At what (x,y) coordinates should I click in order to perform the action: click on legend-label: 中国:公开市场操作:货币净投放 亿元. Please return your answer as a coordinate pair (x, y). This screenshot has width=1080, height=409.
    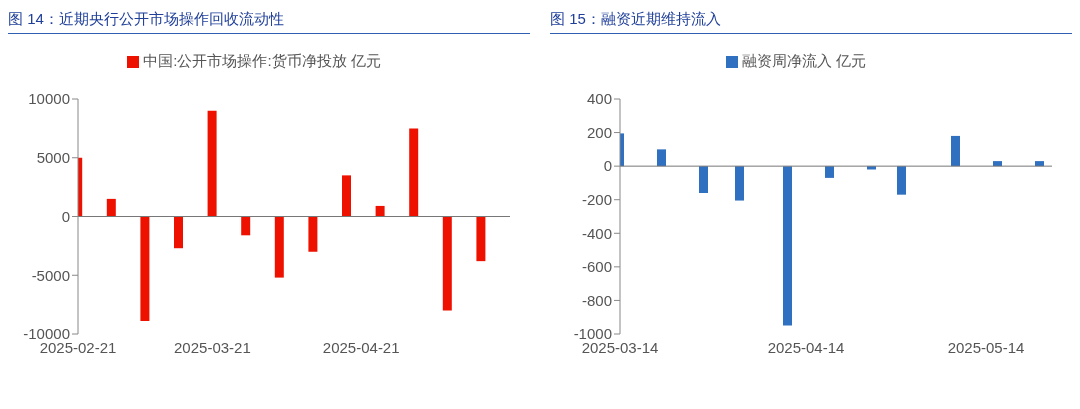
    Looking at the image, I should click on (262, 60).